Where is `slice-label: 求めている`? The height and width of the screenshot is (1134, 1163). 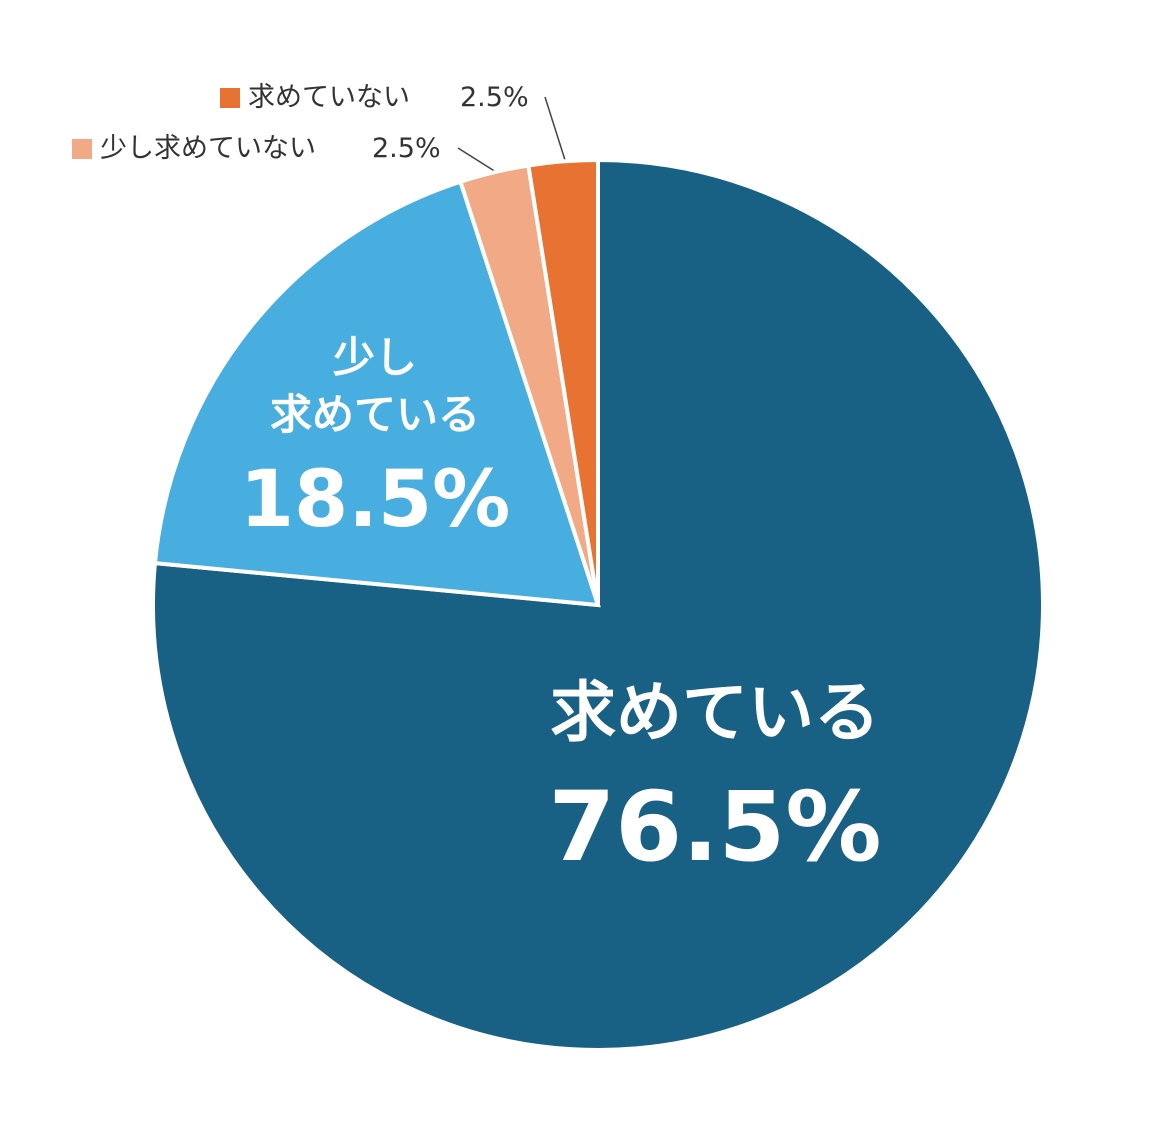 slice-label: 求めている is located at coordinates (715, 712).